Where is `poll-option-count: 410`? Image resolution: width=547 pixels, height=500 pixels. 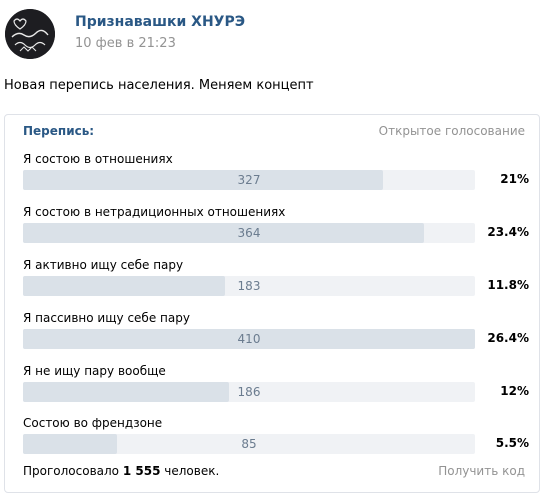
poll-option-count: 410 is located at coordinates (249, 339).